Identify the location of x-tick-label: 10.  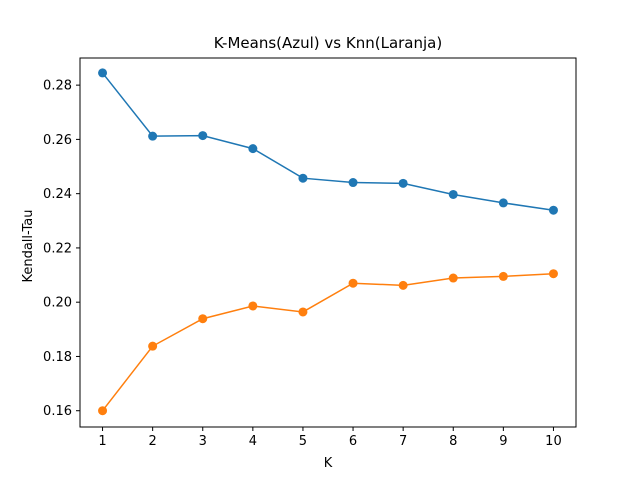
(553, 441).